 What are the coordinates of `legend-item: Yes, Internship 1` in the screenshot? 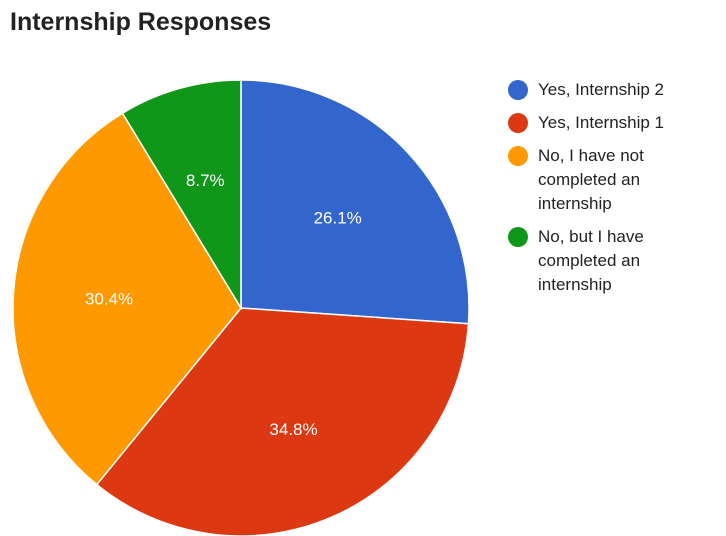 It's located at (617, 123).